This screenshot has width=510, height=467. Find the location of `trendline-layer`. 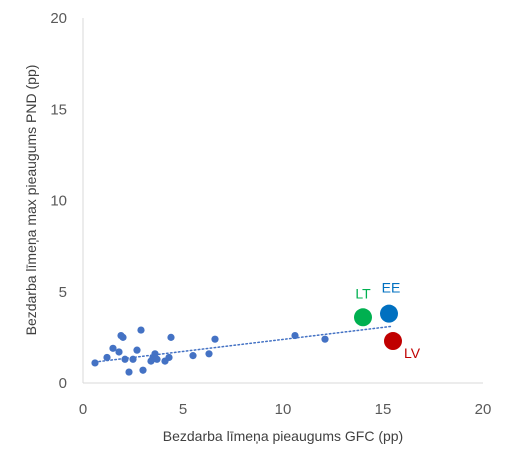

trendline-layer is located at coordinates (243, 344).